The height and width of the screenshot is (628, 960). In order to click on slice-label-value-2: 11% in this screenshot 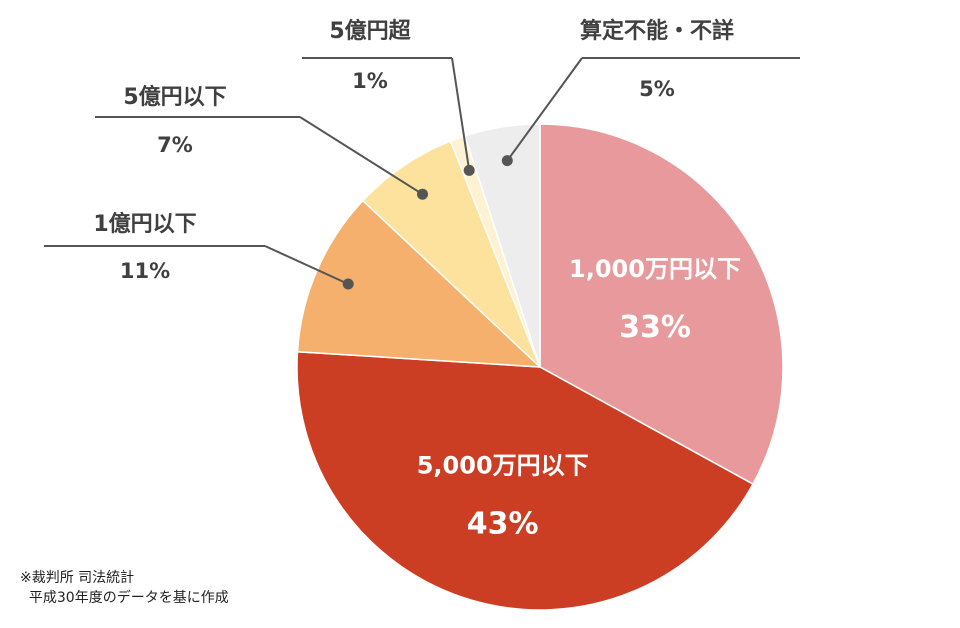, I will do `click(145, 271)`.